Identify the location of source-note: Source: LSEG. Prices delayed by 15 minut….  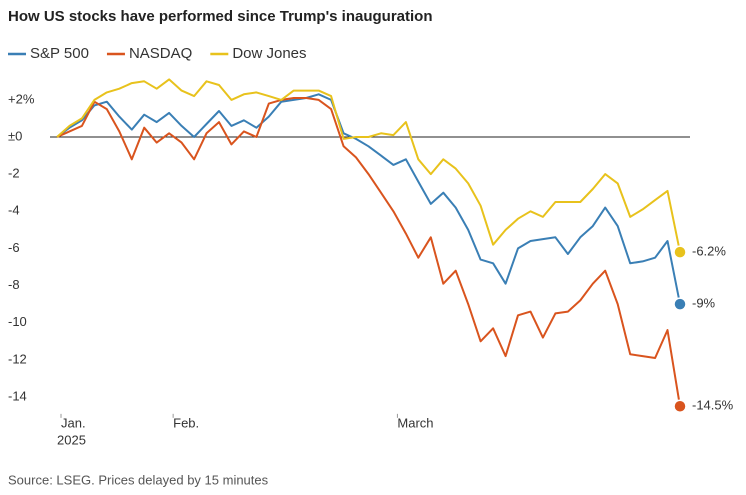
(138, 479).